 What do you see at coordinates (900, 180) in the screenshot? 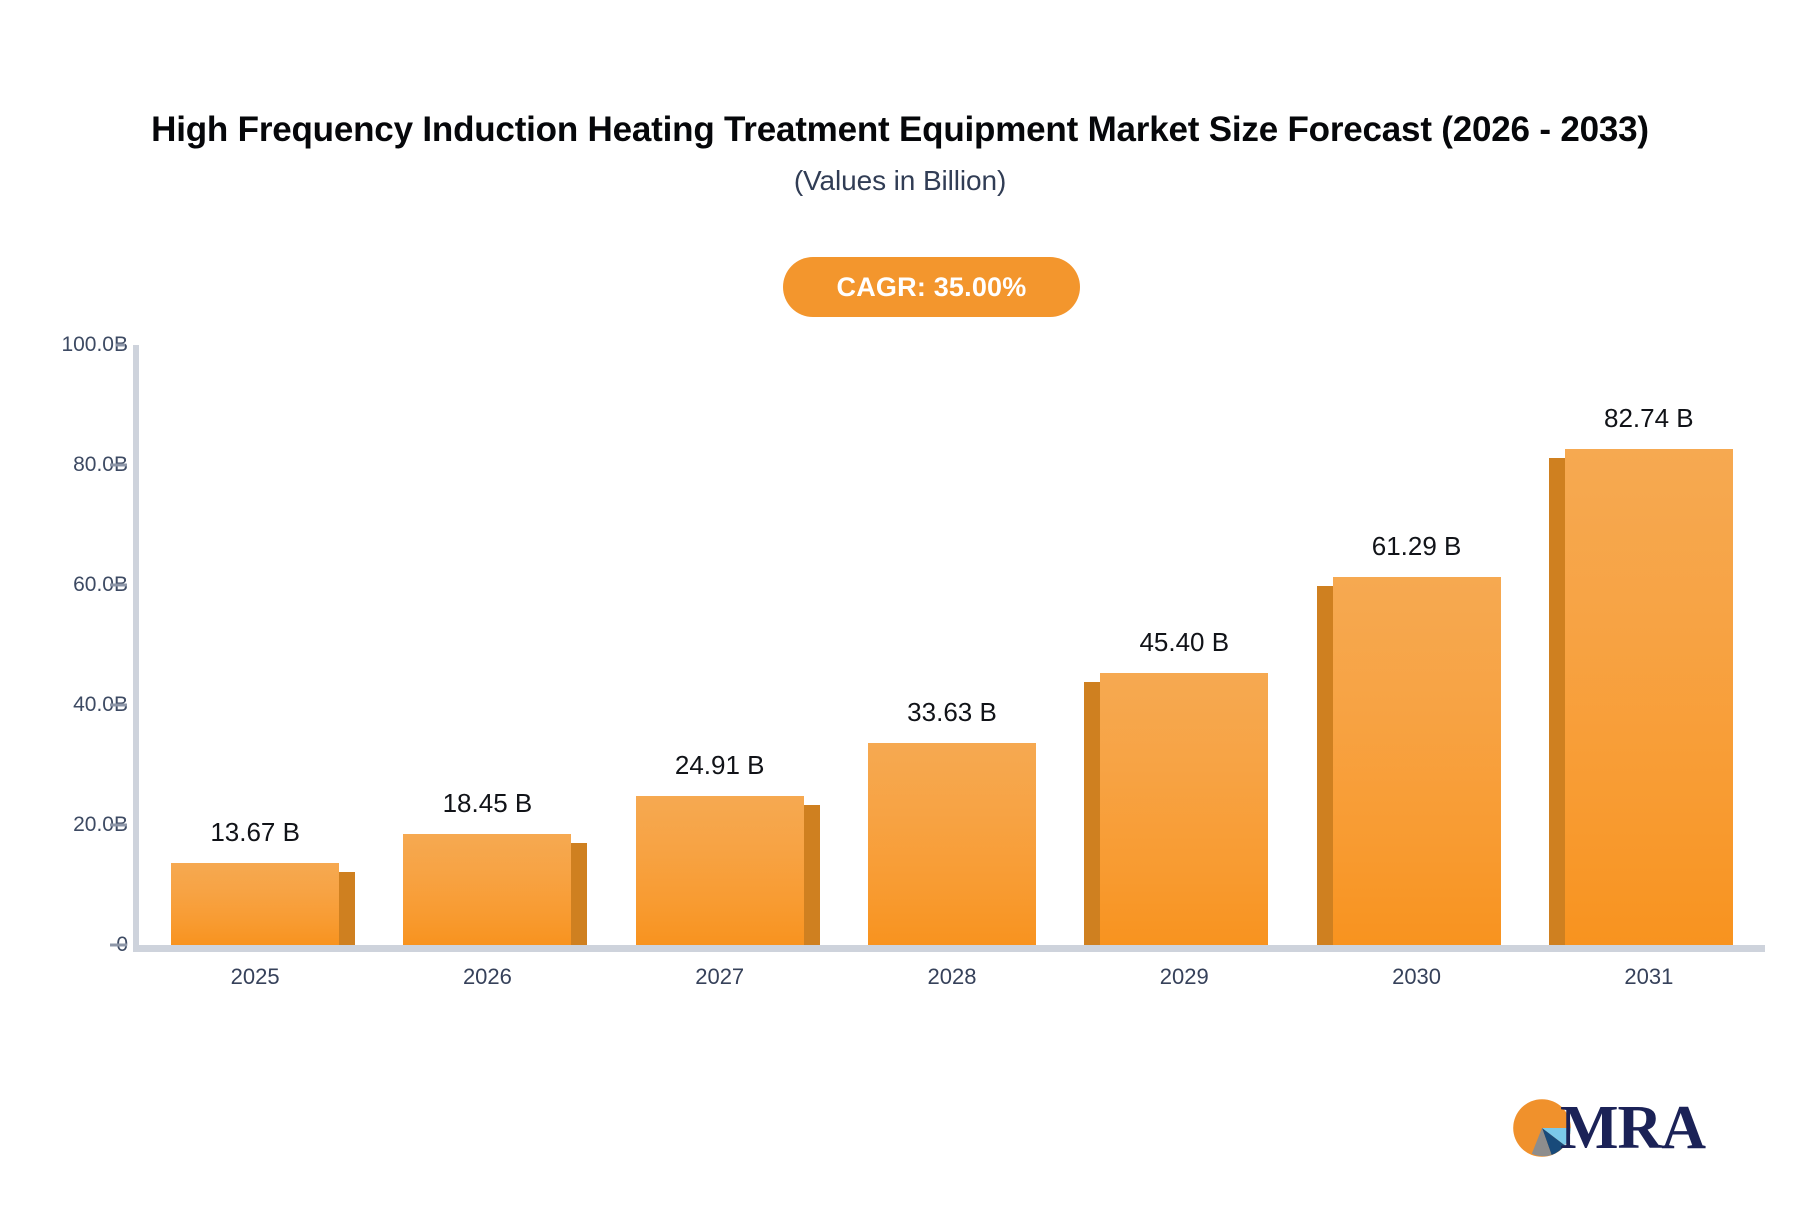
I see `chart-subtitle: (Values in Billion)` at bounding box center [900, 180].